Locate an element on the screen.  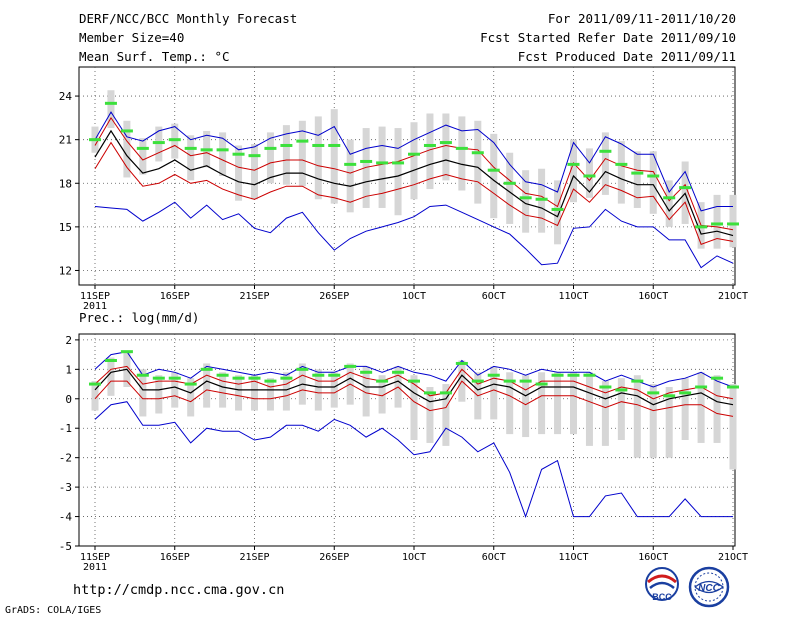
variable-label-precip: Prec.: log(mm/d) is located at coordinates (139, 317).